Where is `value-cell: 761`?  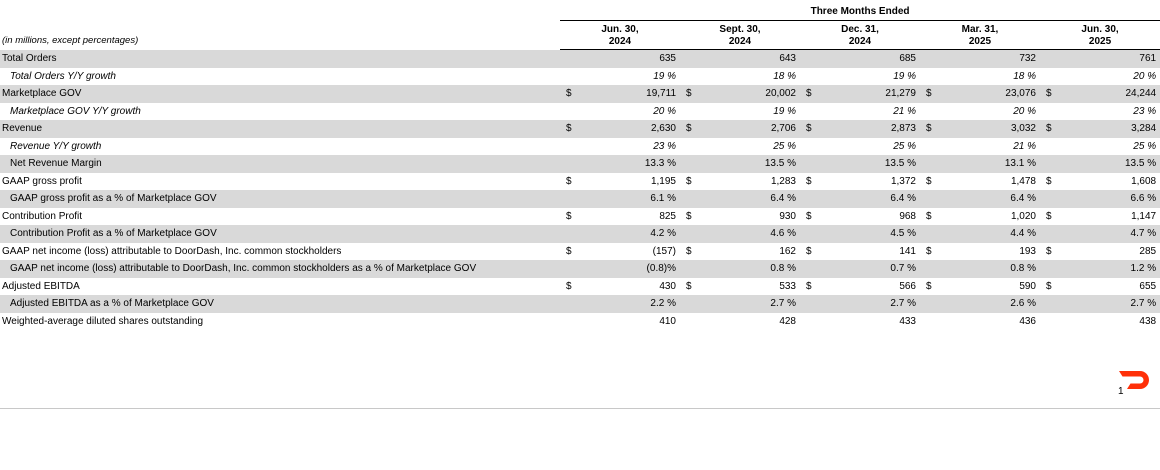
value-cell: 761 is located at coordinates (1111, 58).